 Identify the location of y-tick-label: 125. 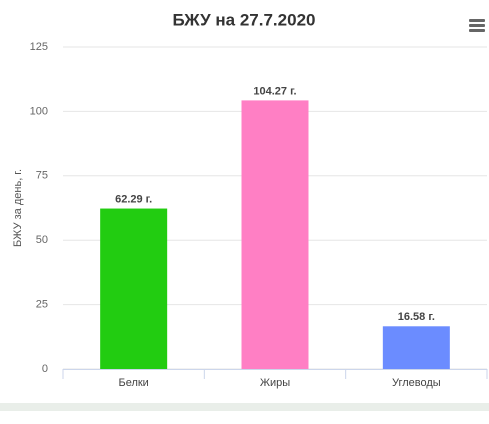
(39, 47).